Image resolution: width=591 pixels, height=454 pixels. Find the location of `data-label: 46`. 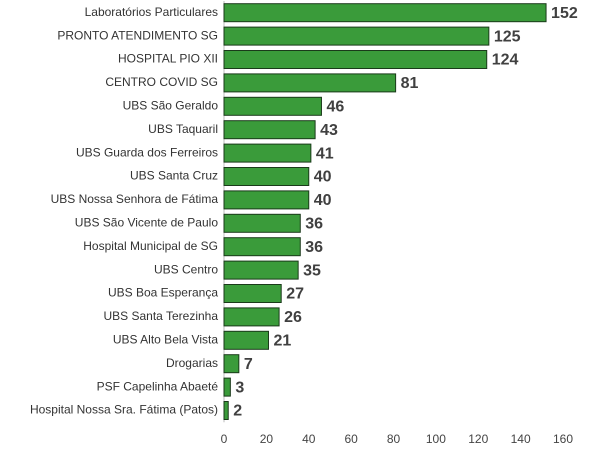

data-label: 46 is located at coordinates (335, 107).